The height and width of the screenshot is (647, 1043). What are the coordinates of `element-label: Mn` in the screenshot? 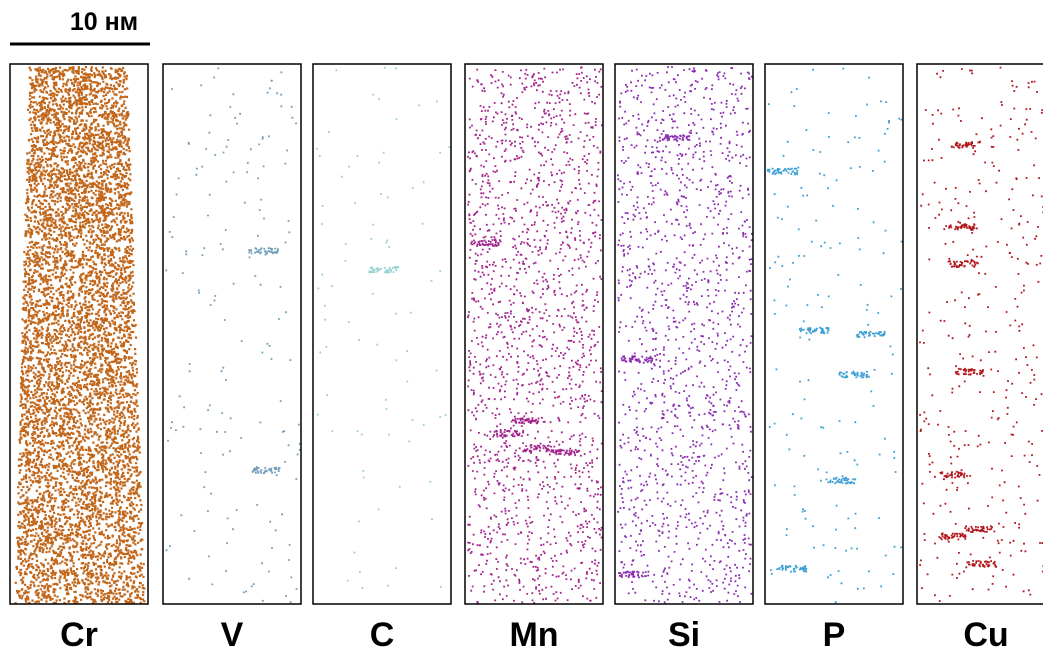 It's located at (533, 631).